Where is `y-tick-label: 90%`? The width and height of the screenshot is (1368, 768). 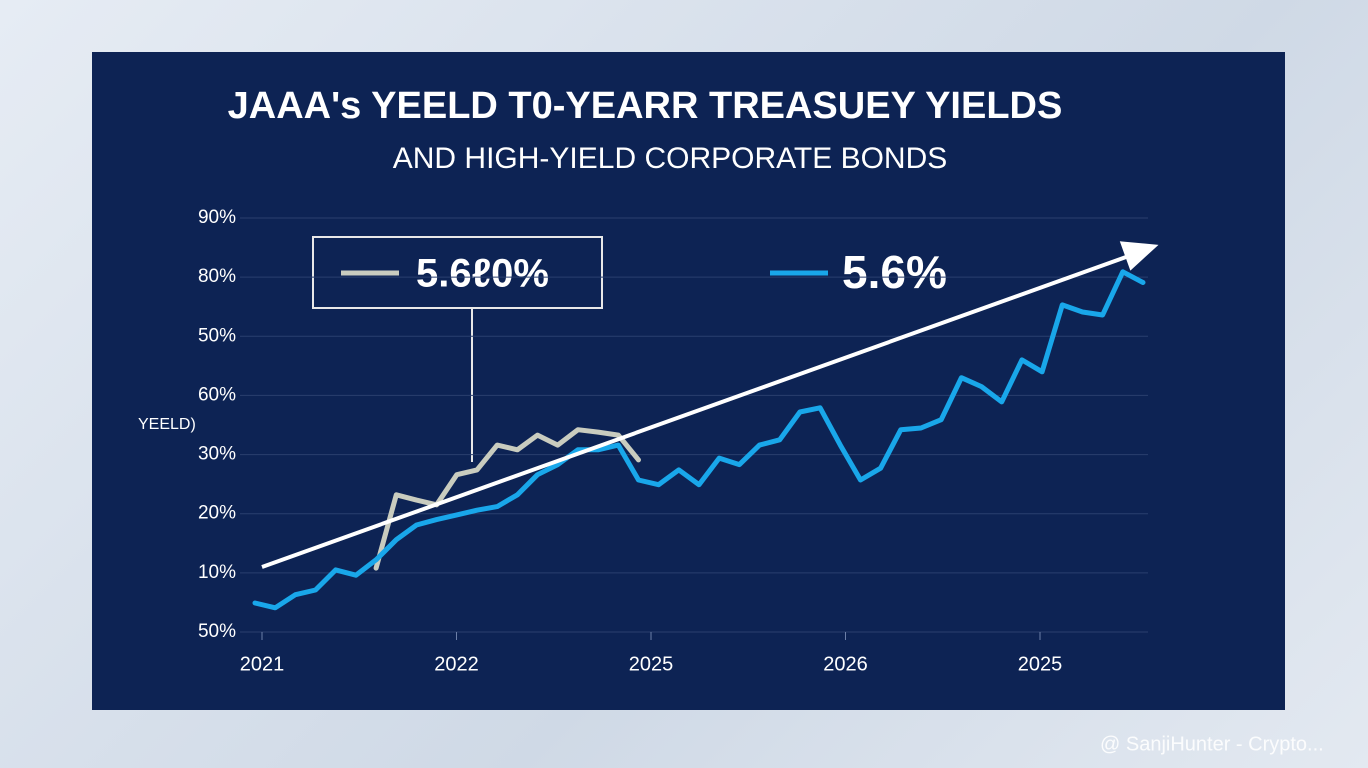
y-tick-label: 90% is located at coordinates (217, 217).